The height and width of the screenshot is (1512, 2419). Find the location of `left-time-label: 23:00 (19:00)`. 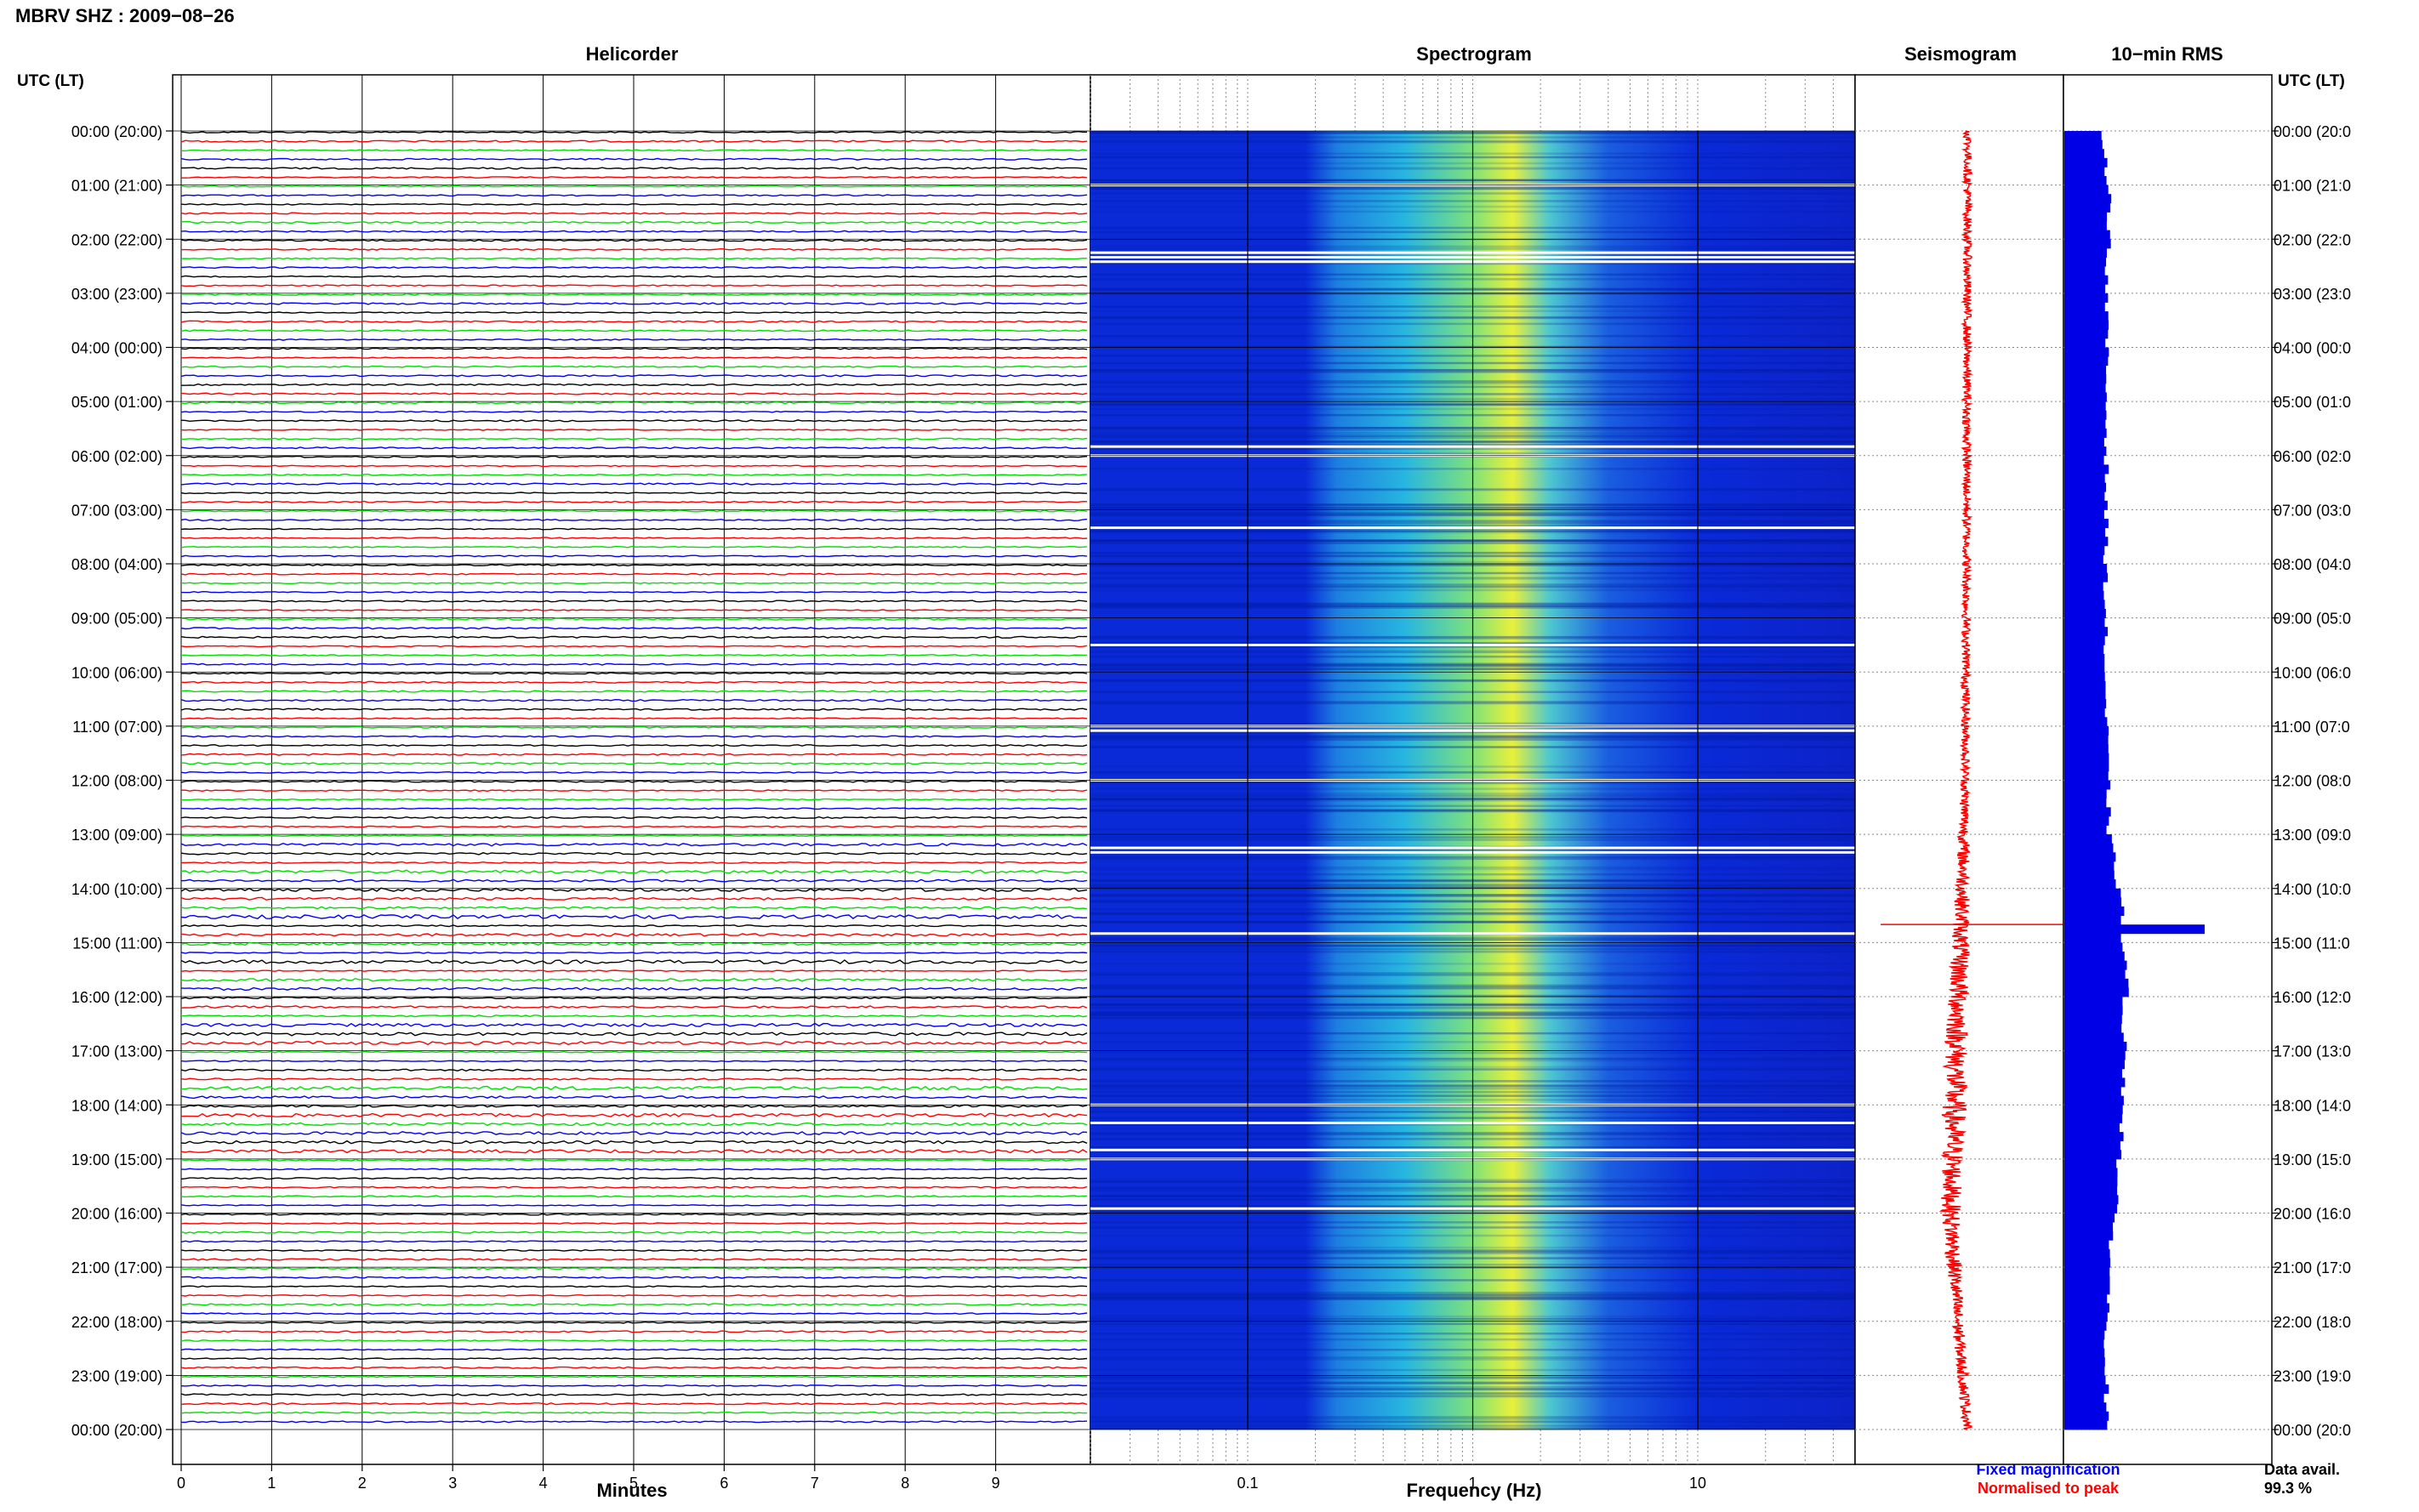

left-time-label: 23:00 (19:00) is located at coordinates (116, 1375).